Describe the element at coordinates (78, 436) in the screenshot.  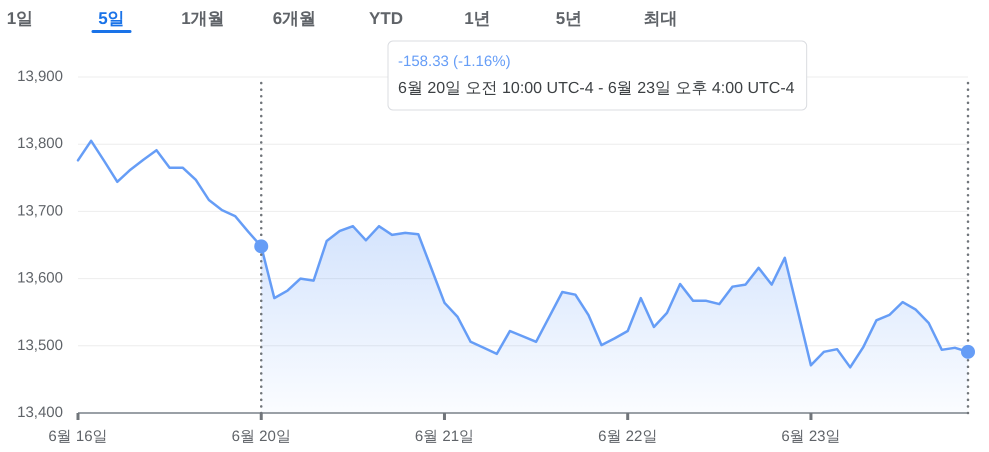
I see `x-tick-label: 6월 16일` at that location.